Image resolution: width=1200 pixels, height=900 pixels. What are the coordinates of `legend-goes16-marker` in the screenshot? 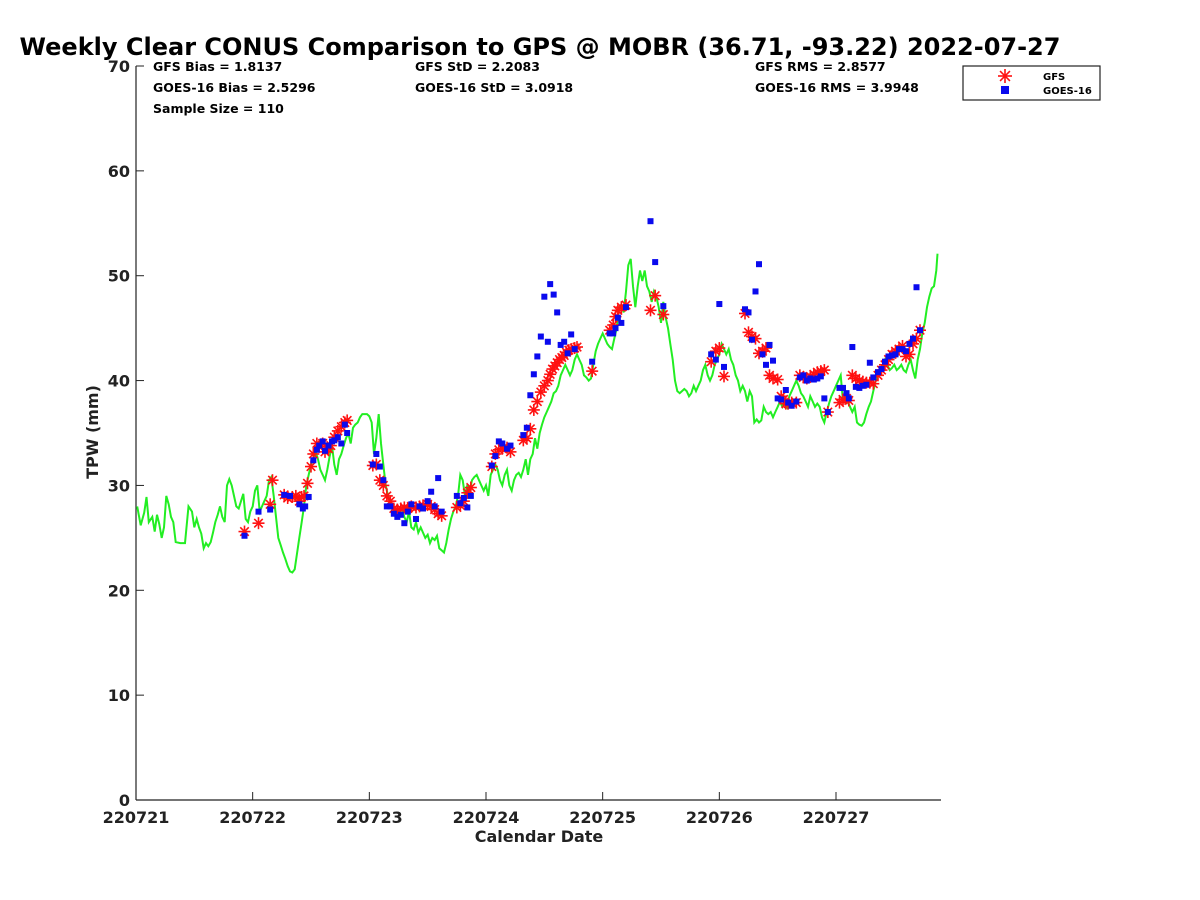 It's located at (1005, 90).